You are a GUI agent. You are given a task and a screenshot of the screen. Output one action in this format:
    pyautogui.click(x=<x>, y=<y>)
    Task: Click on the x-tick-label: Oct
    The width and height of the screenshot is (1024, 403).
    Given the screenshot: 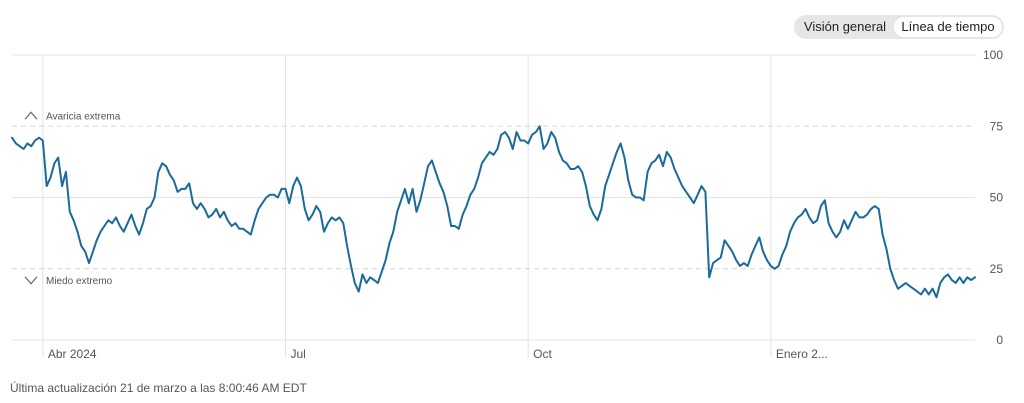 What is the action you would take?
    pyautogui.click(x=542, y=354)
    